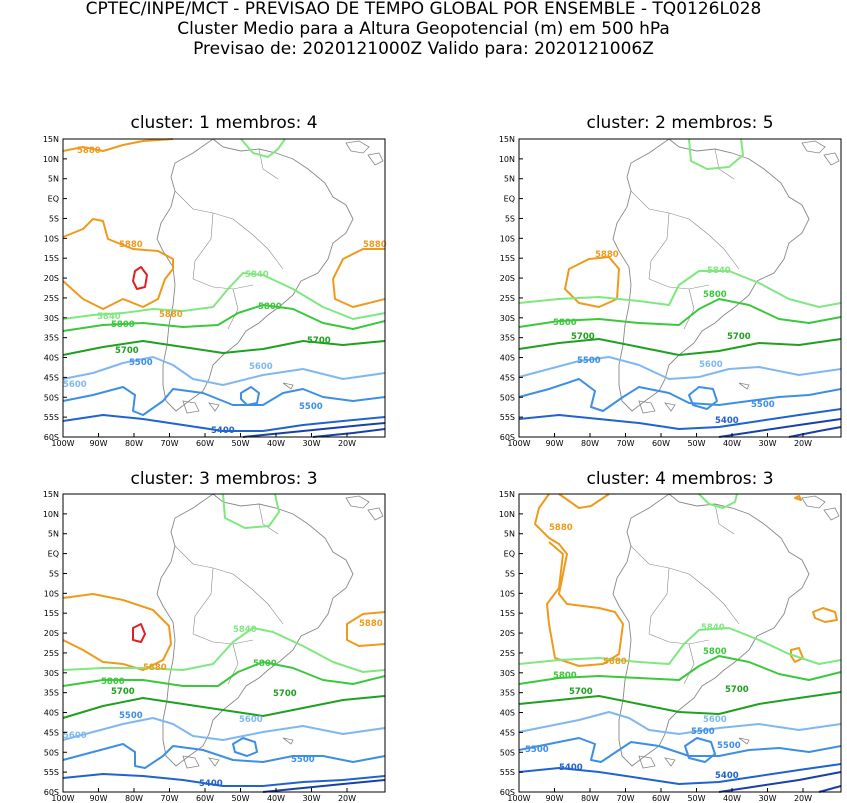  Describe the element at coordinates (224, 123) in the screenshot. I see `panel-title-1: cluster: 1 membros: 4` at that location.